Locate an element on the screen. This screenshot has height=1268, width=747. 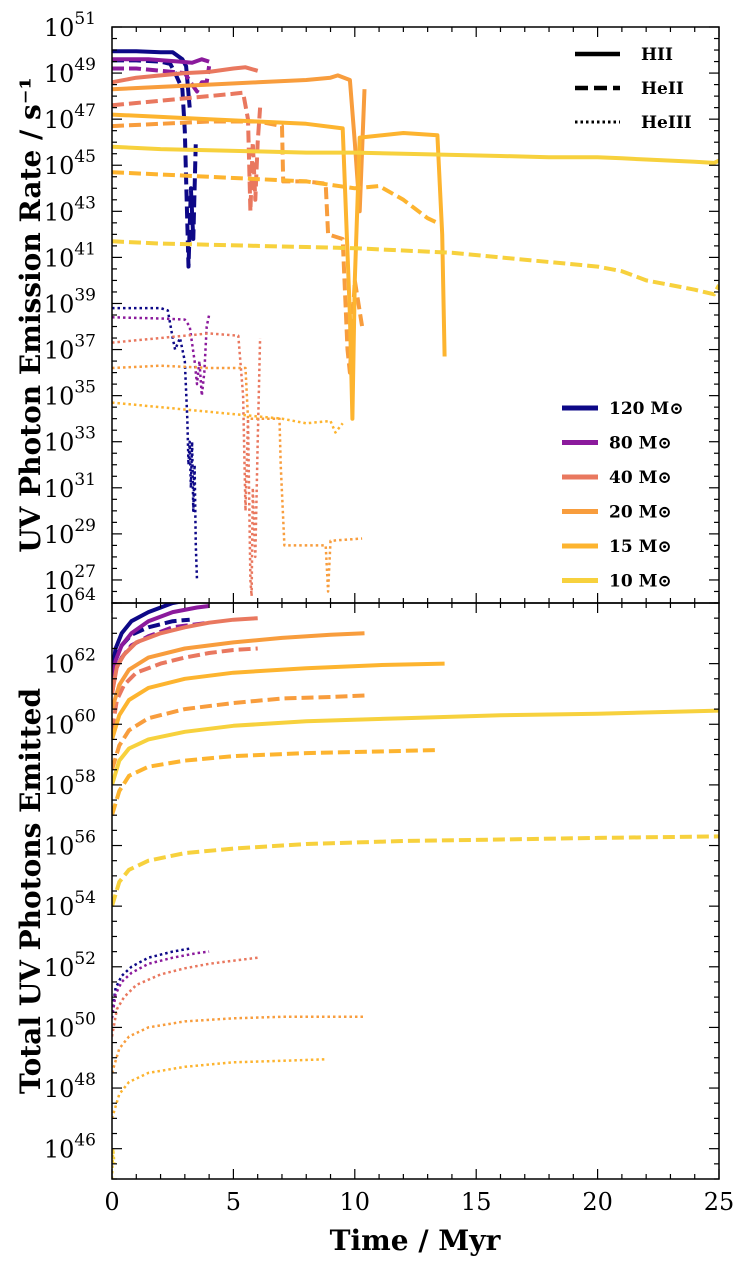
total-series-20-heii is located at coordinates (238, 732).